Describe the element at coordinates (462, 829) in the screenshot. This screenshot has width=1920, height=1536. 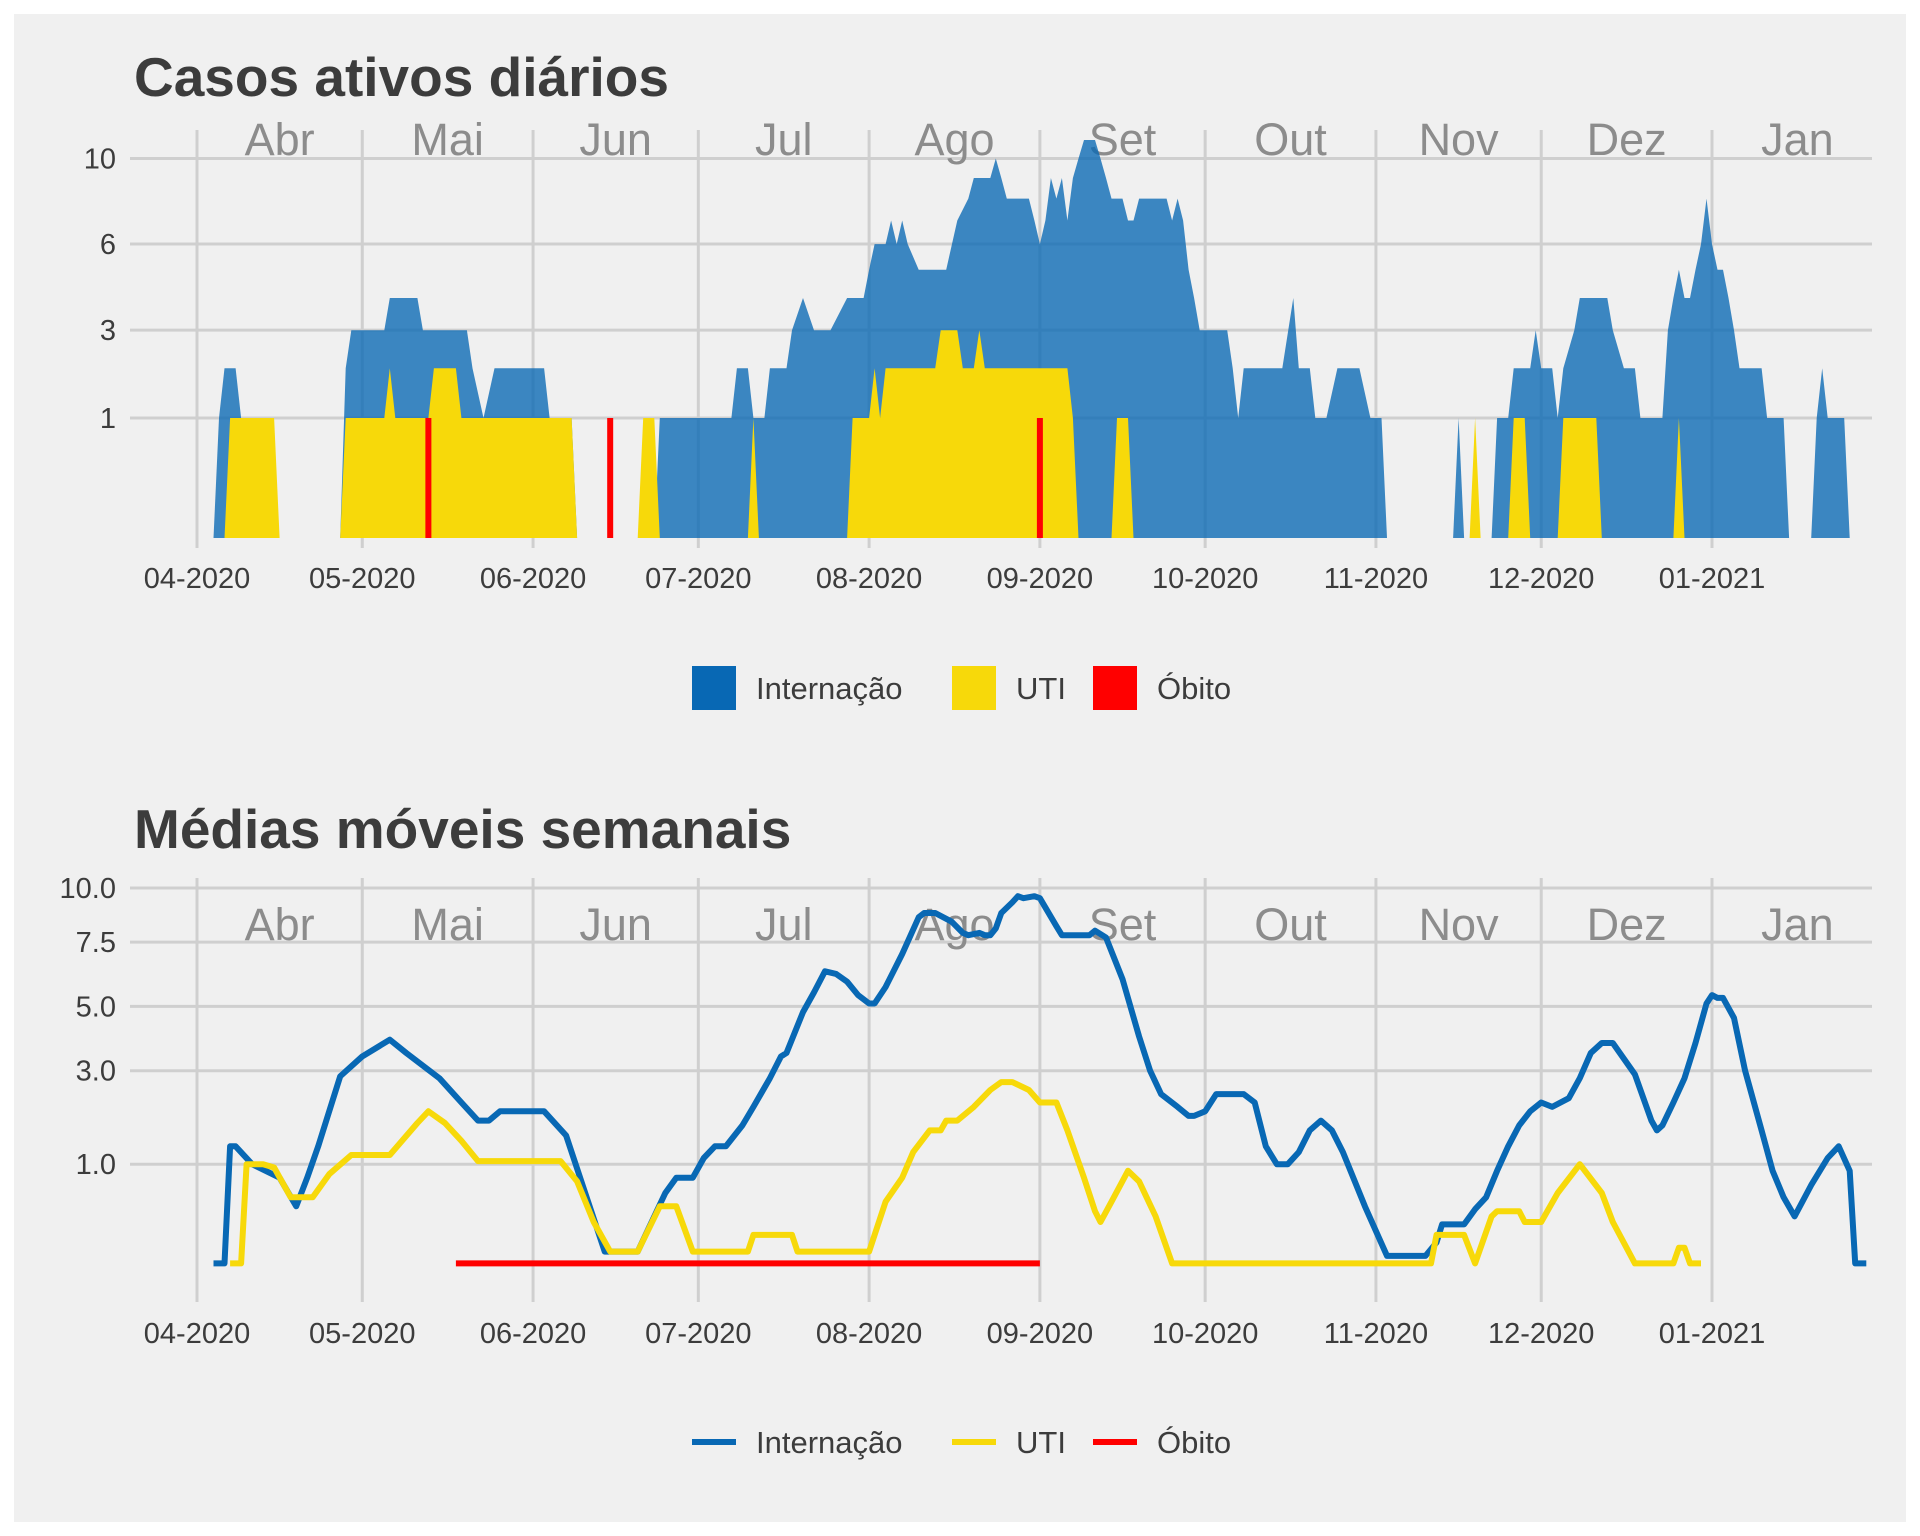
I see `chart-title: Médias móveis semanais` at that location.